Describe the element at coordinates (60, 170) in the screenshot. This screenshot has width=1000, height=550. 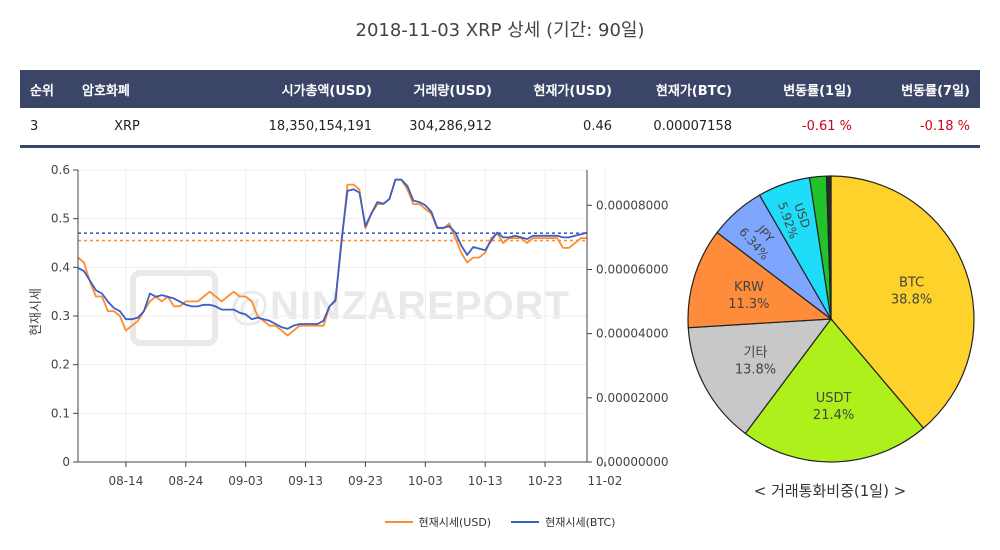
I see `y-tick-label: 0.6` at that location.